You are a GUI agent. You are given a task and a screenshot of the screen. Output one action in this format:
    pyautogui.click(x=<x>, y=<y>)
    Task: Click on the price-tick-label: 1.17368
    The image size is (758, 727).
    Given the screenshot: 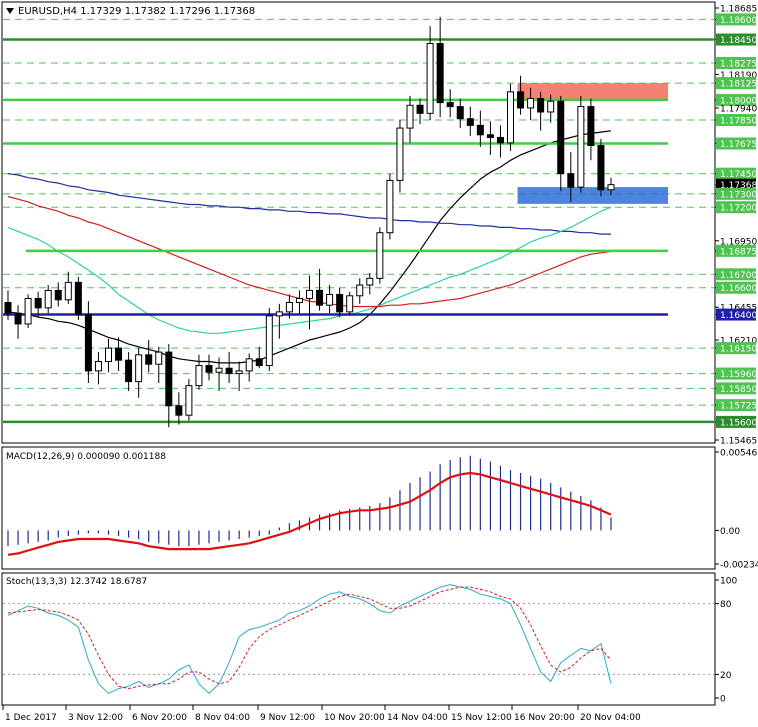 What is the action you would take?
    pyautogui.click(x=738, y=186)
    